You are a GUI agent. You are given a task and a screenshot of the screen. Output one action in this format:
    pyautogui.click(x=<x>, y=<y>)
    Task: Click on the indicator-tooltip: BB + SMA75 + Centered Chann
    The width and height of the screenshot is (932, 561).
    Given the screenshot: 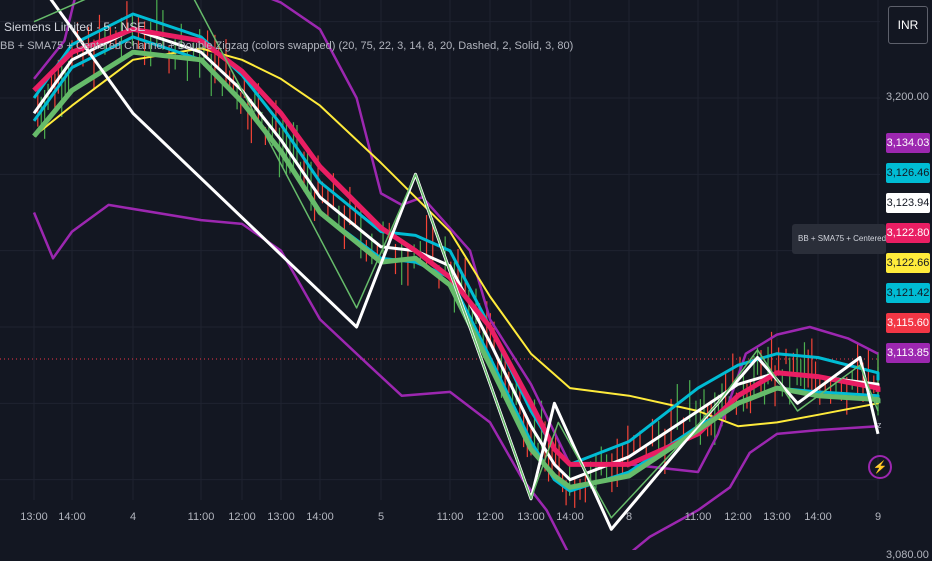 What is the action you would take?
    pyautogui.click(x=839, y=239)
    